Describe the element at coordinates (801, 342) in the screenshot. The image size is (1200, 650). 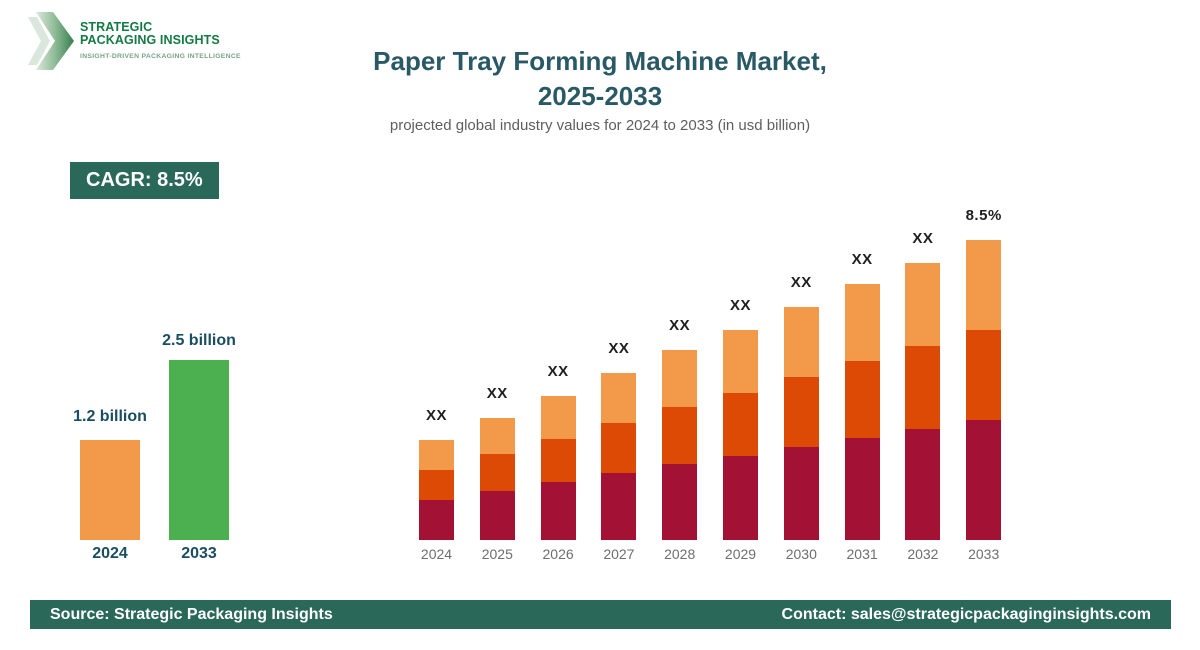
I see `top-segment-2030` at that location.